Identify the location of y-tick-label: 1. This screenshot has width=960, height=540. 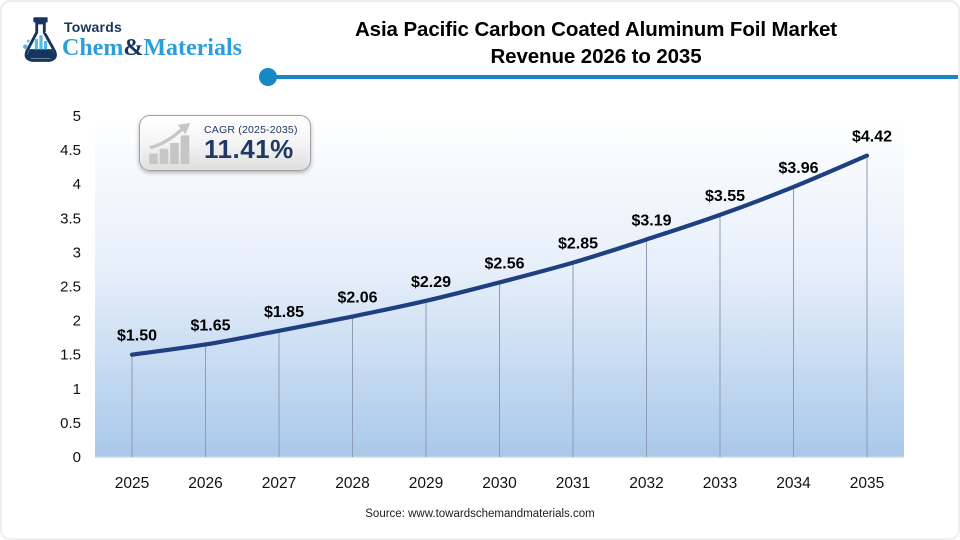
(77, 389).